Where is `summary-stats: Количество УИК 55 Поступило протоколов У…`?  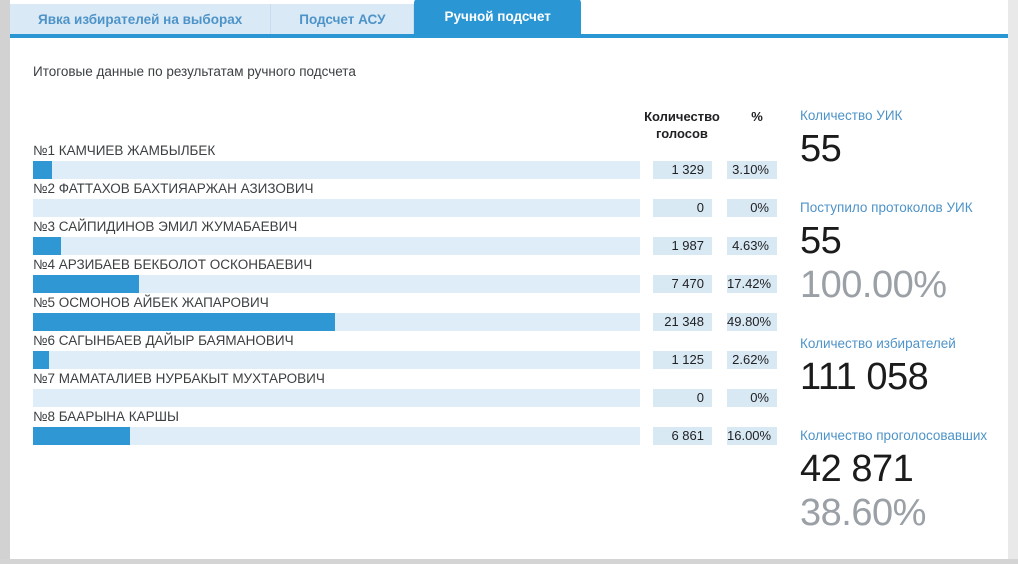 summary-stats: Количество УИК 55 Поступило протоколов У… is located at coordinates (893, 336).